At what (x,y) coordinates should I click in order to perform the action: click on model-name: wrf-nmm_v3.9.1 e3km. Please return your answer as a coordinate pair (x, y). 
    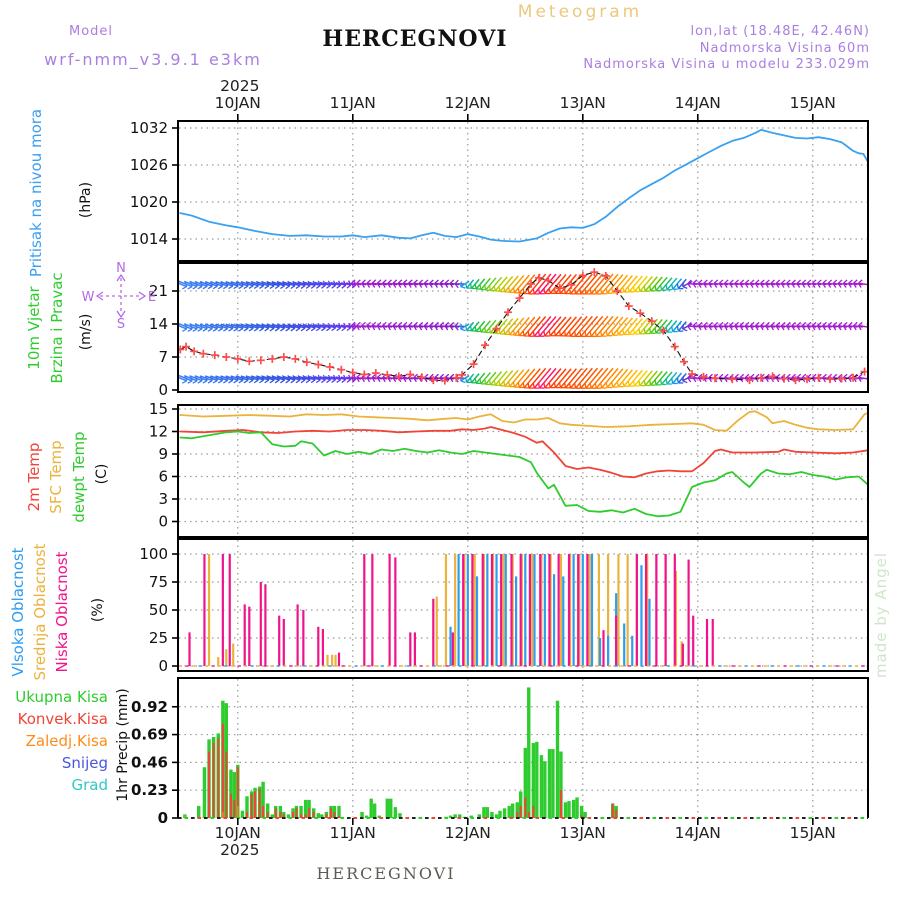
    Looking at the image, I should click on (153, 59).